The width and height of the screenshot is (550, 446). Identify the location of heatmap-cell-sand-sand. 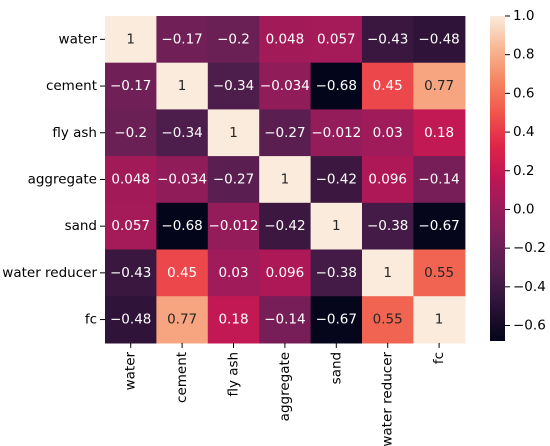
(336, 226).